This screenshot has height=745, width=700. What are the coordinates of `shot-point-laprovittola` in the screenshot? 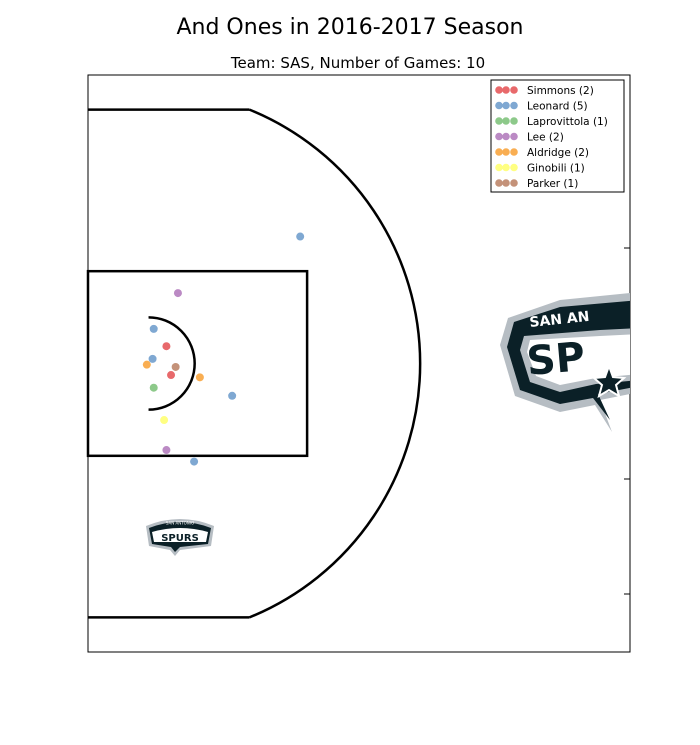 It's located at (153, 387).